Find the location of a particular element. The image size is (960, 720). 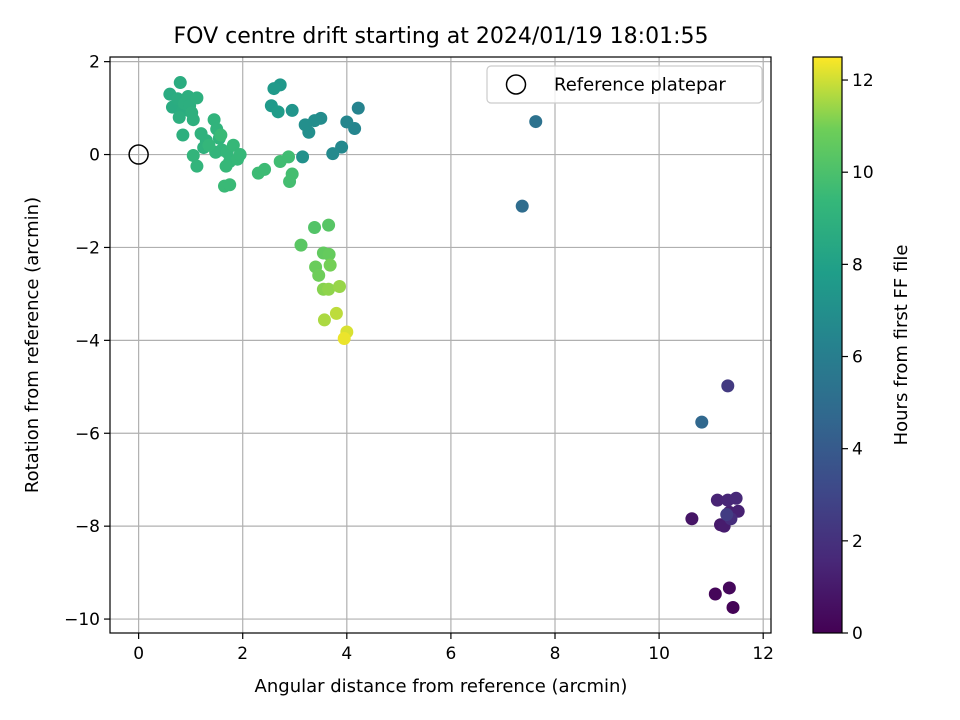

colorbar-tick-label: 0 is located at coordinates (857, 634).